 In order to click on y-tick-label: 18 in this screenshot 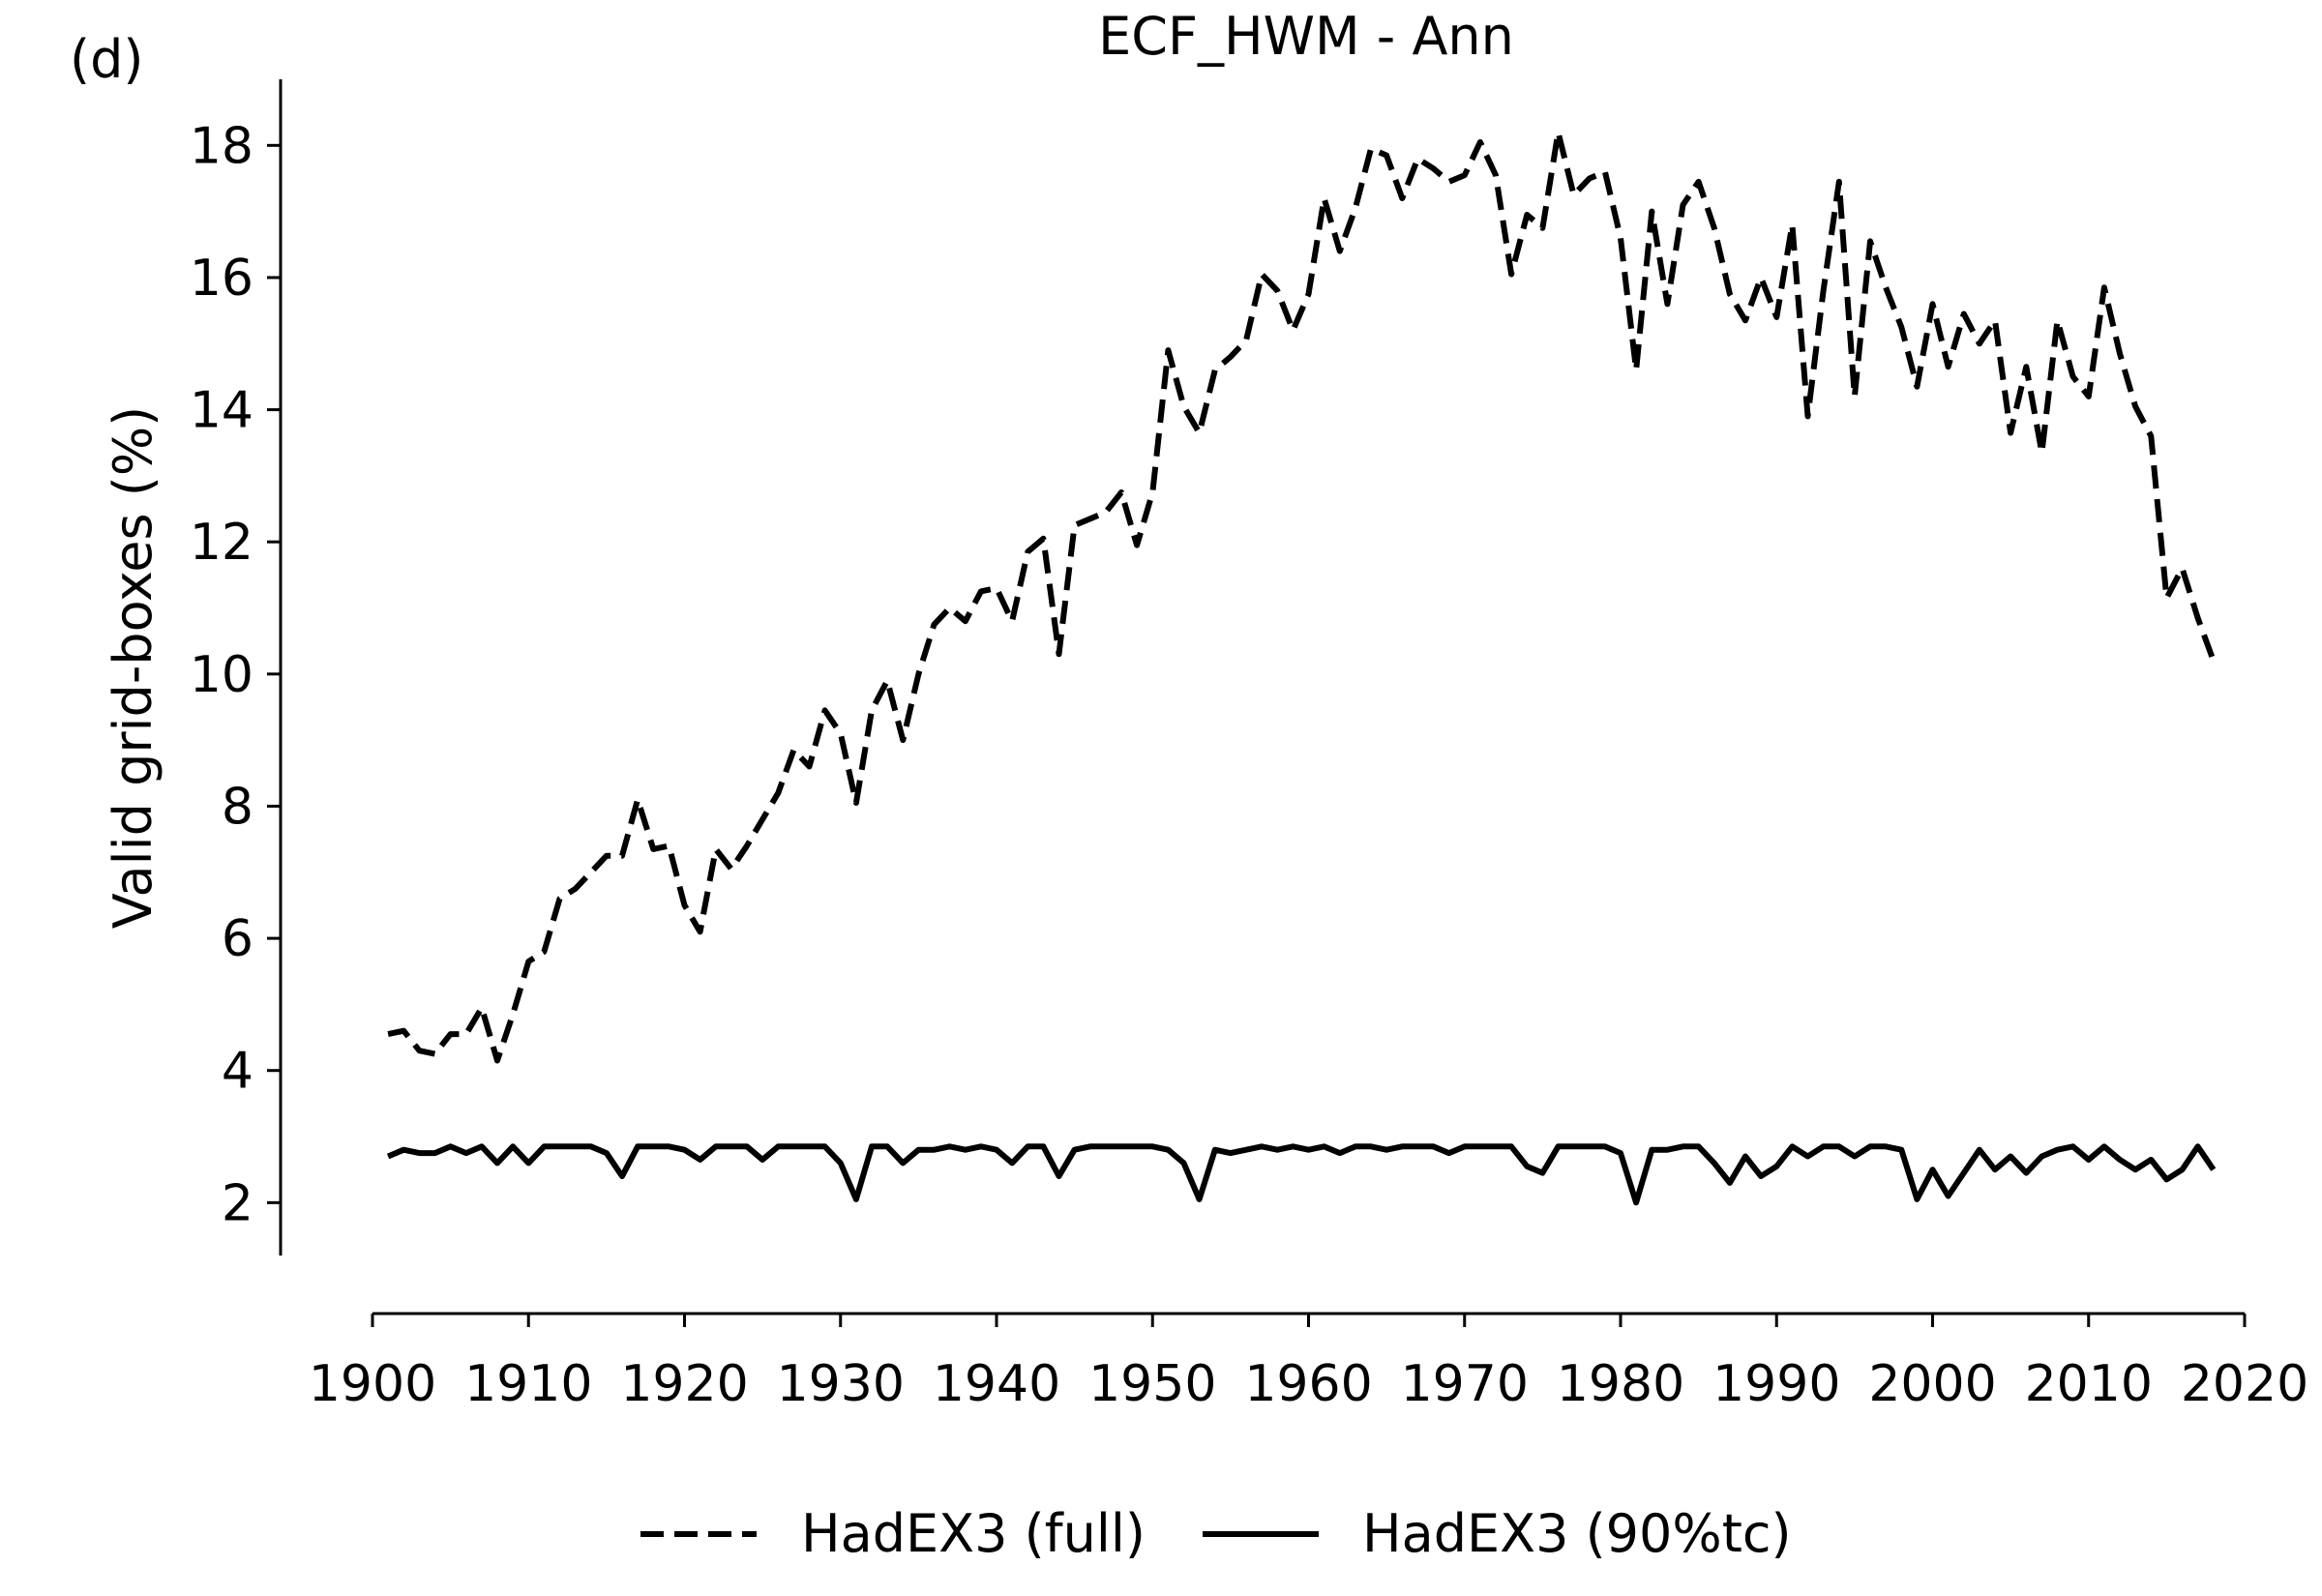, I will do `click(221, 146)`.